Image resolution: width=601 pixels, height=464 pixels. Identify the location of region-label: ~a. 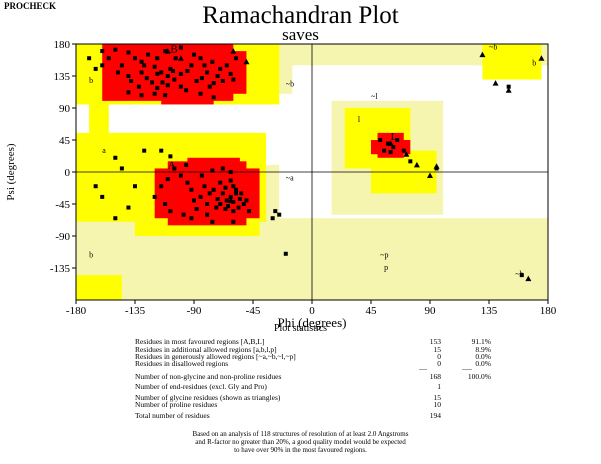
(290, 178).